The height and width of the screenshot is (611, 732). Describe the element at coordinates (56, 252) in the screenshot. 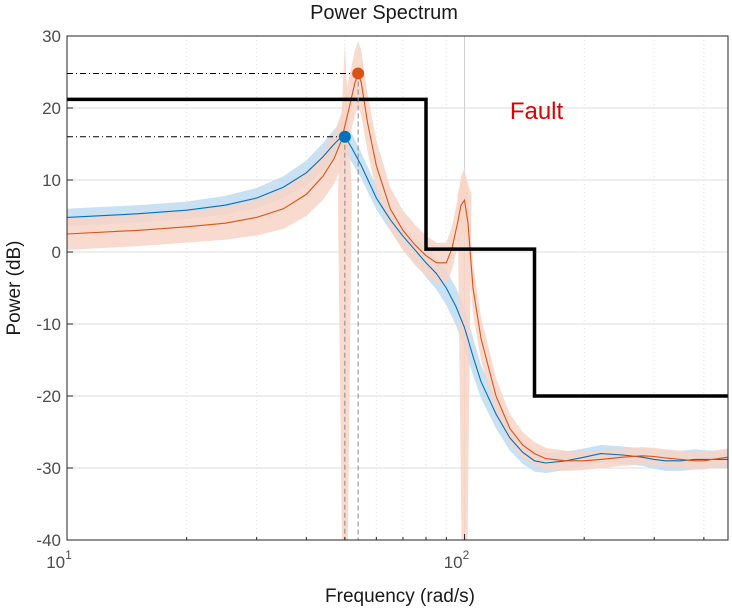

I see `y-tick-label: 0` at that location.